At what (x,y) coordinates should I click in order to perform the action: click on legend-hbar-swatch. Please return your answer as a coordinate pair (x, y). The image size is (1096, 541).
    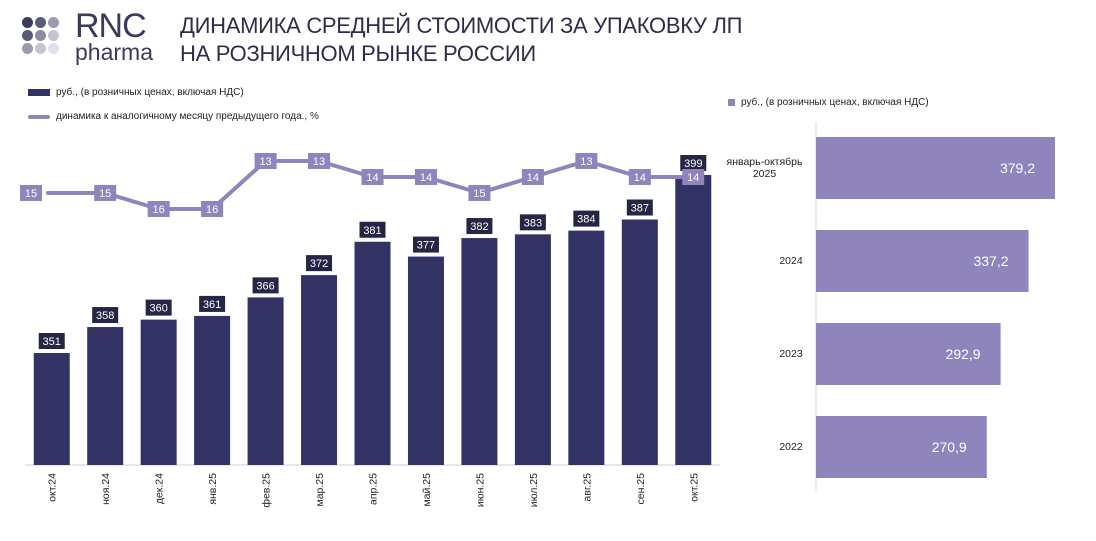
    Looking at the image, I should click on (731, 102).